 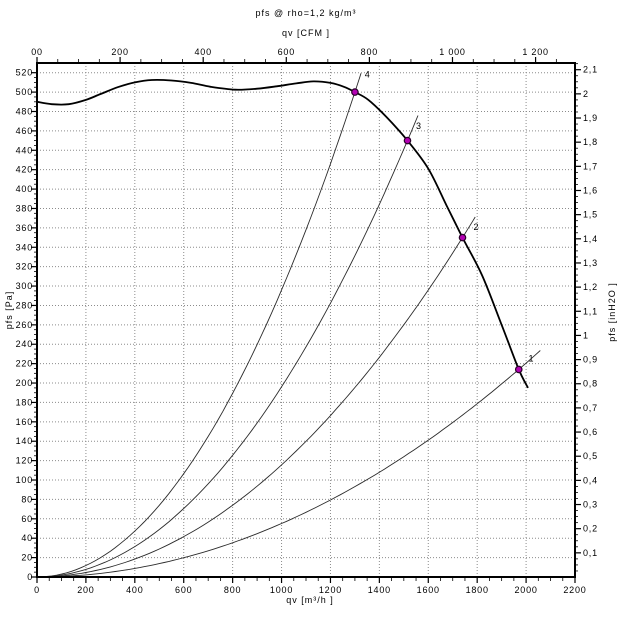 I want to click on tick-label: 1,5, so click(x=590, y=215).